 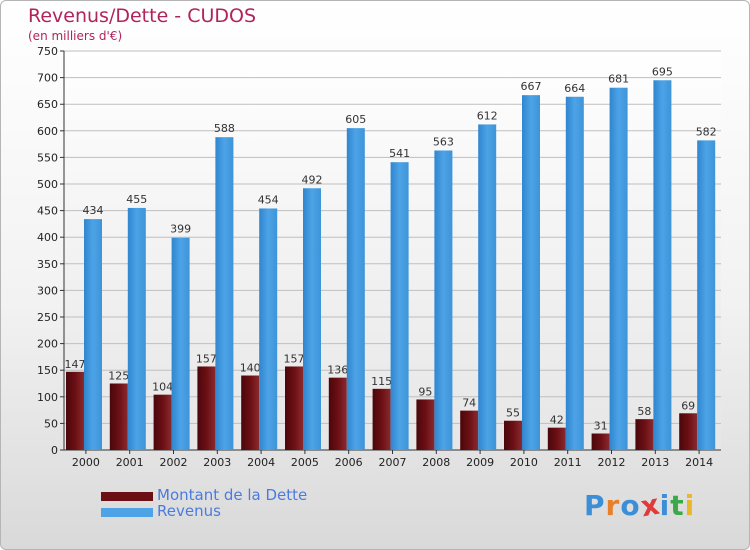 What do you see at coordinates (162, 387) in the screenshot?
I see `data-label-debt: 104` at bounding box center [162, 387].